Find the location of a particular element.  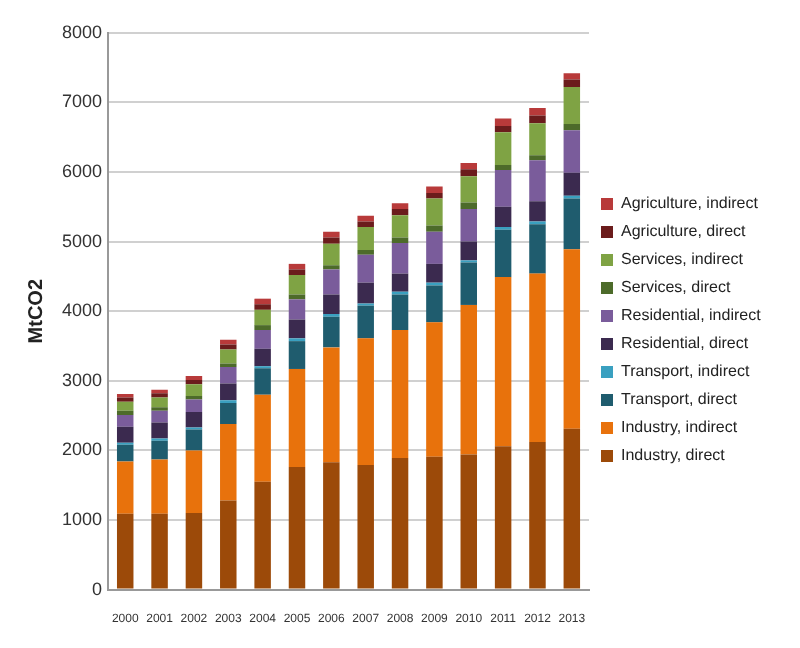

y-tick-label: 6000 is located at coordinates (82, 170).